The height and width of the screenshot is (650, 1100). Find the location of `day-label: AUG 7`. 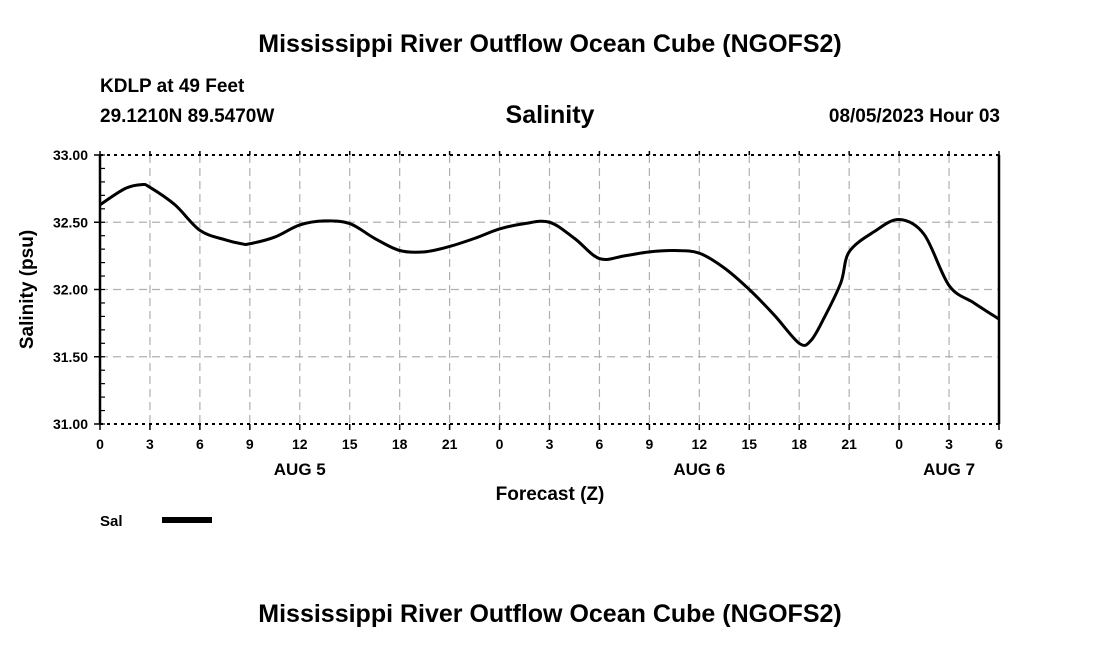

day-label: AUG 7 is located at coordinates (949, 469).